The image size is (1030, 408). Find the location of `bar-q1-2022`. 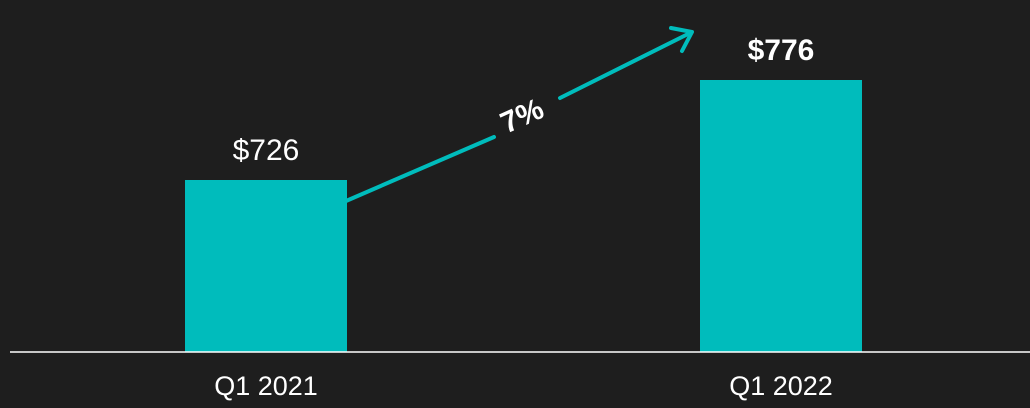

bar-q1-2022 is located at coordinates (781, 216).